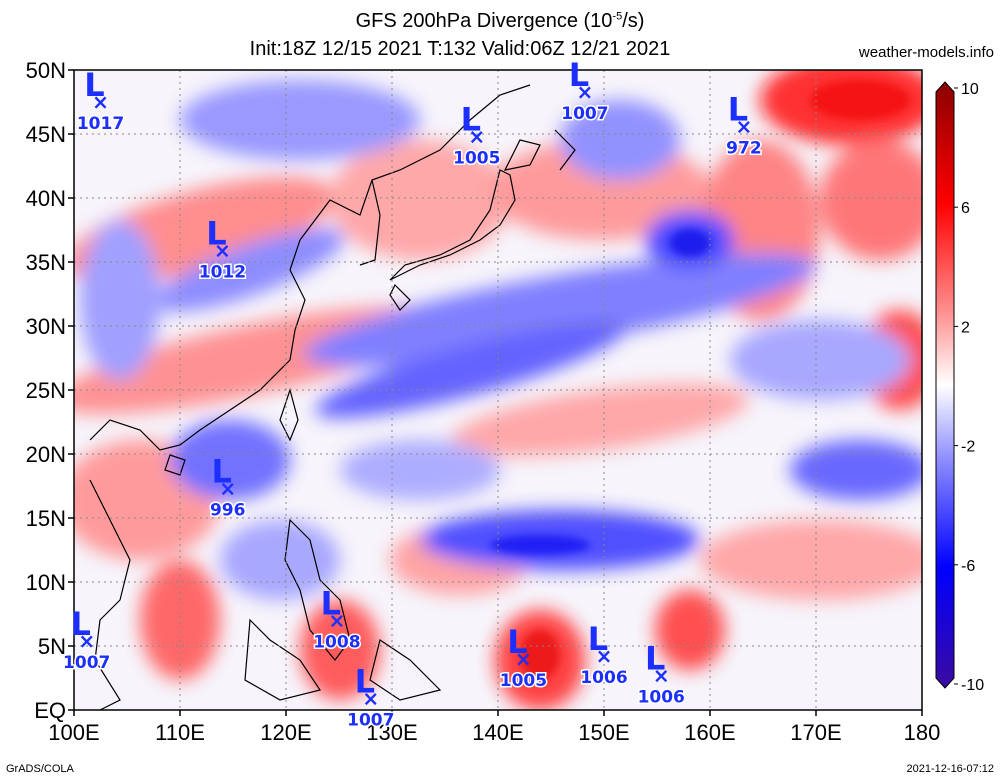 The height and width of the screenshot is (779, 1000). Describe the element at coordinates (969, 387) in the screenshot. I see `colorbar-ticks: 10 6 2 -2 -6 -10` at that location.